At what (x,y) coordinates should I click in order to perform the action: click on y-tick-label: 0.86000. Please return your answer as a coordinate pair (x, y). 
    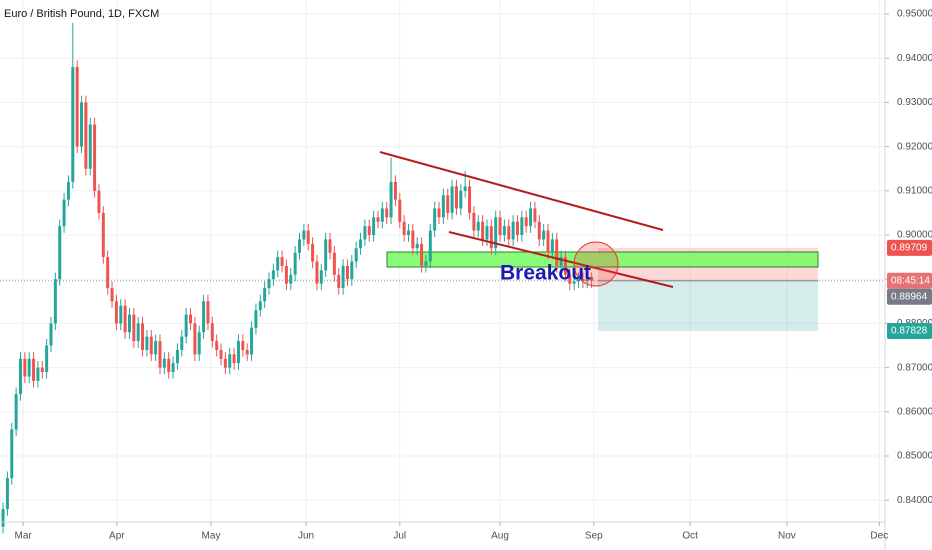
    Looking at the image, I should click on (914, 411).